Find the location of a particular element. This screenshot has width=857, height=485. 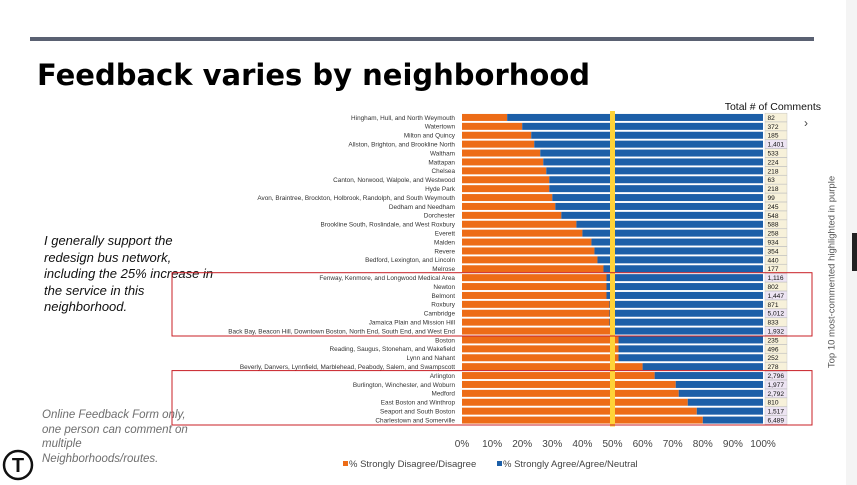

category-label: Charlestown and Somerville is located at coordinates (415, 420).